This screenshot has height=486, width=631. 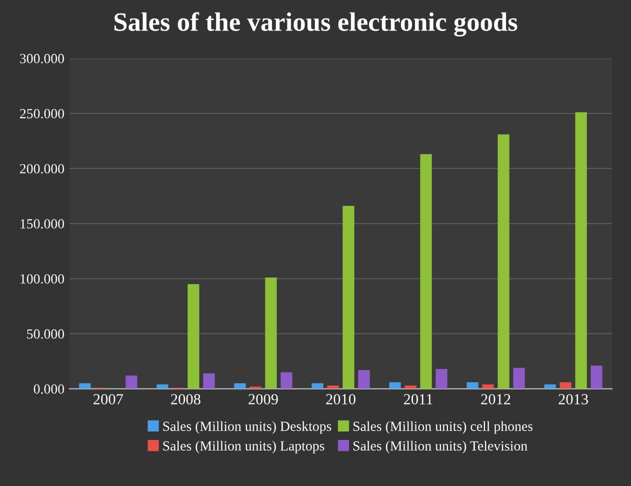 What do you see at coordinates (263, 399) in the screenshot?
I see `x-tick-label: 2009` at bounding box center [263, 399].